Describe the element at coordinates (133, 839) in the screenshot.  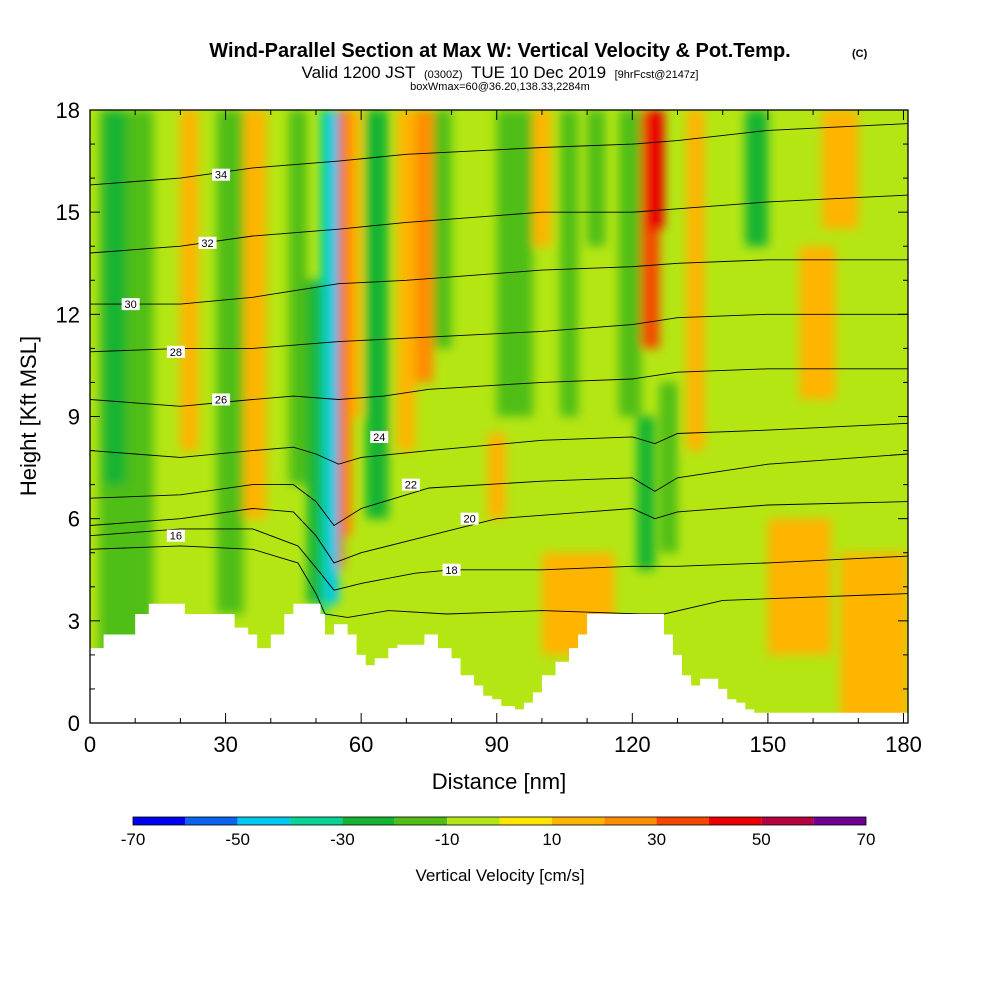
I see `colorbar-tick-label: -70` at that location.